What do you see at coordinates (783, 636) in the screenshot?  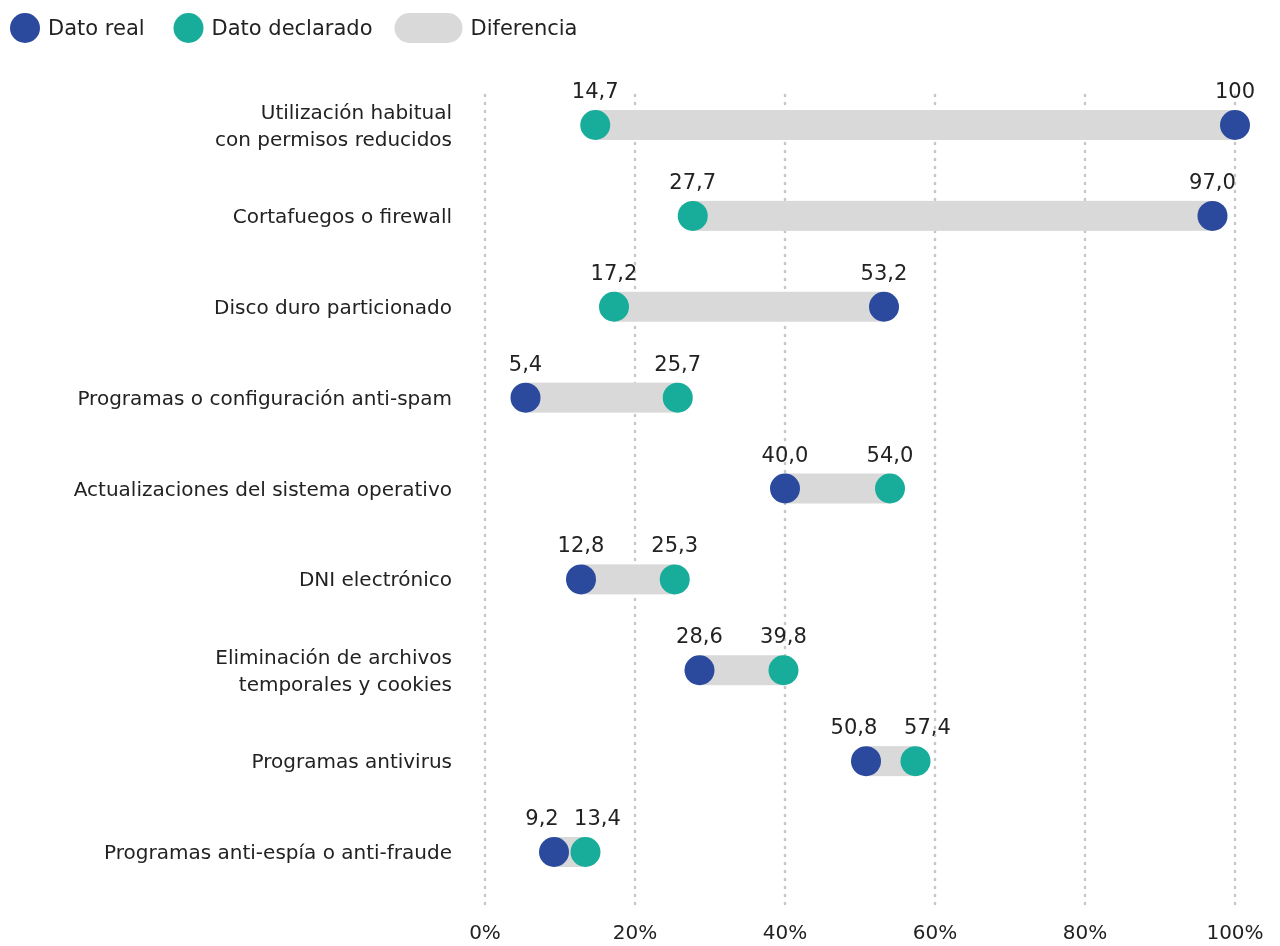 I see `data-label: 39,8` at bounding box center [783, 636].